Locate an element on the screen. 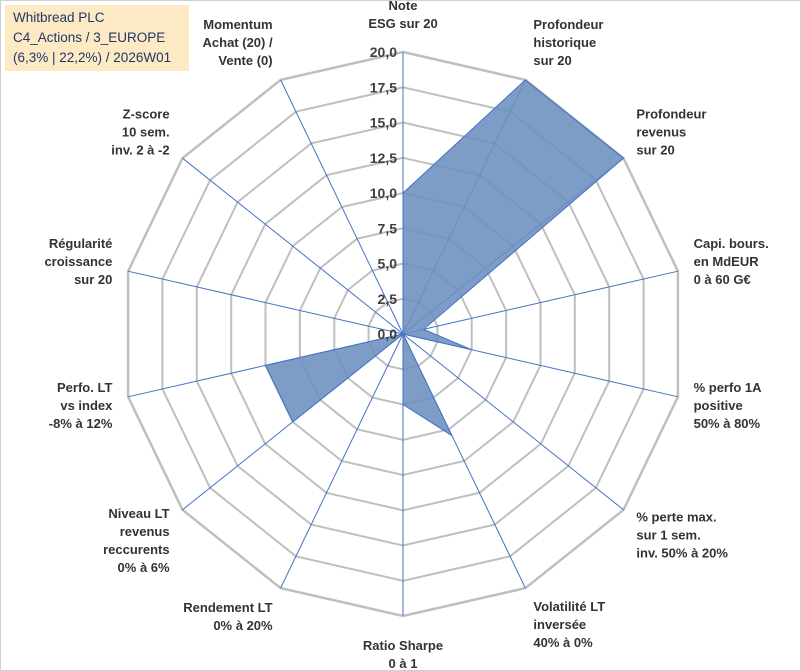 This screenshot has width=801, height=671. tick-label: 10,0 is located at coordinates (383, 193).